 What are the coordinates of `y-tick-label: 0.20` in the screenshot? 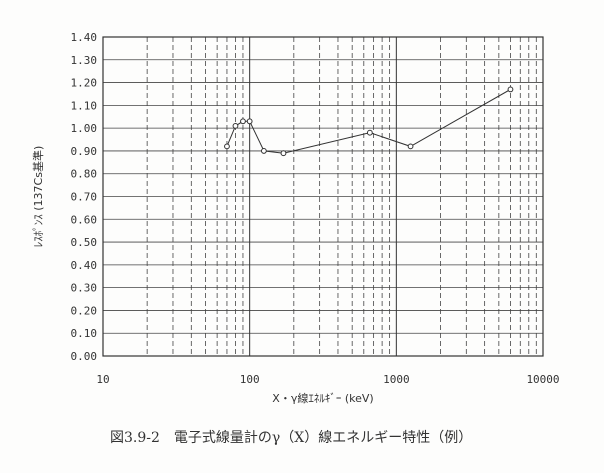 It's located at (84, 310).